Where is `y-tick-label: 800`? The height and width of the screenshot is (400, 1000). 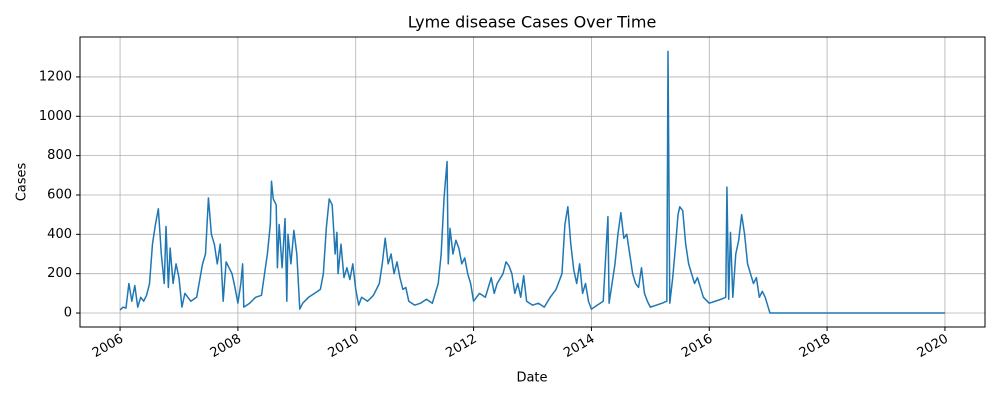 y-tick-label: 800 is located at coordinates (59, 155).